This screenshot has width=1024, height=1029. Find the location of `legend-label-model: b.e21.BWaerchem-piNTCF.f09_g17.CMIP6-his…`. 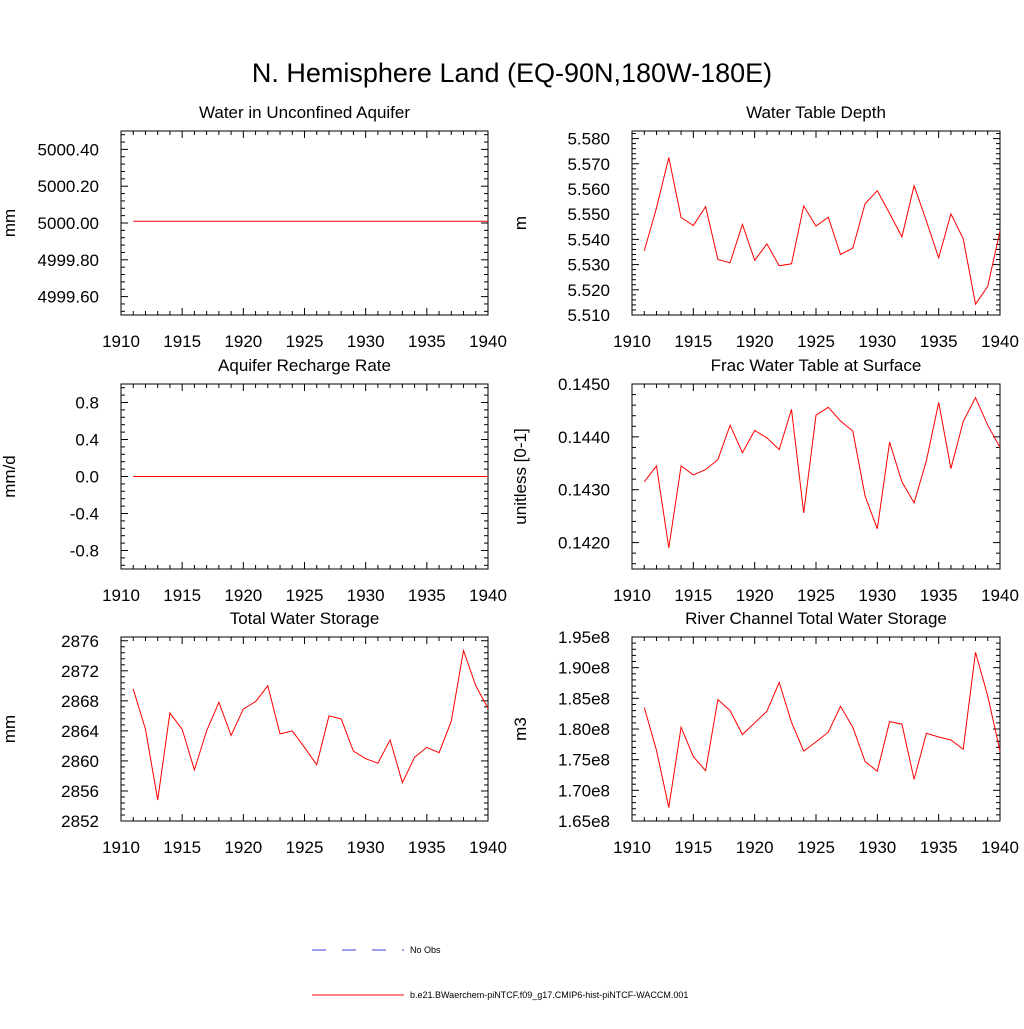

legend-label-model: b.e21.BWaerchem-piNTCF.f09_g17.CMIP6-his… is located at coordinates (549, 995).